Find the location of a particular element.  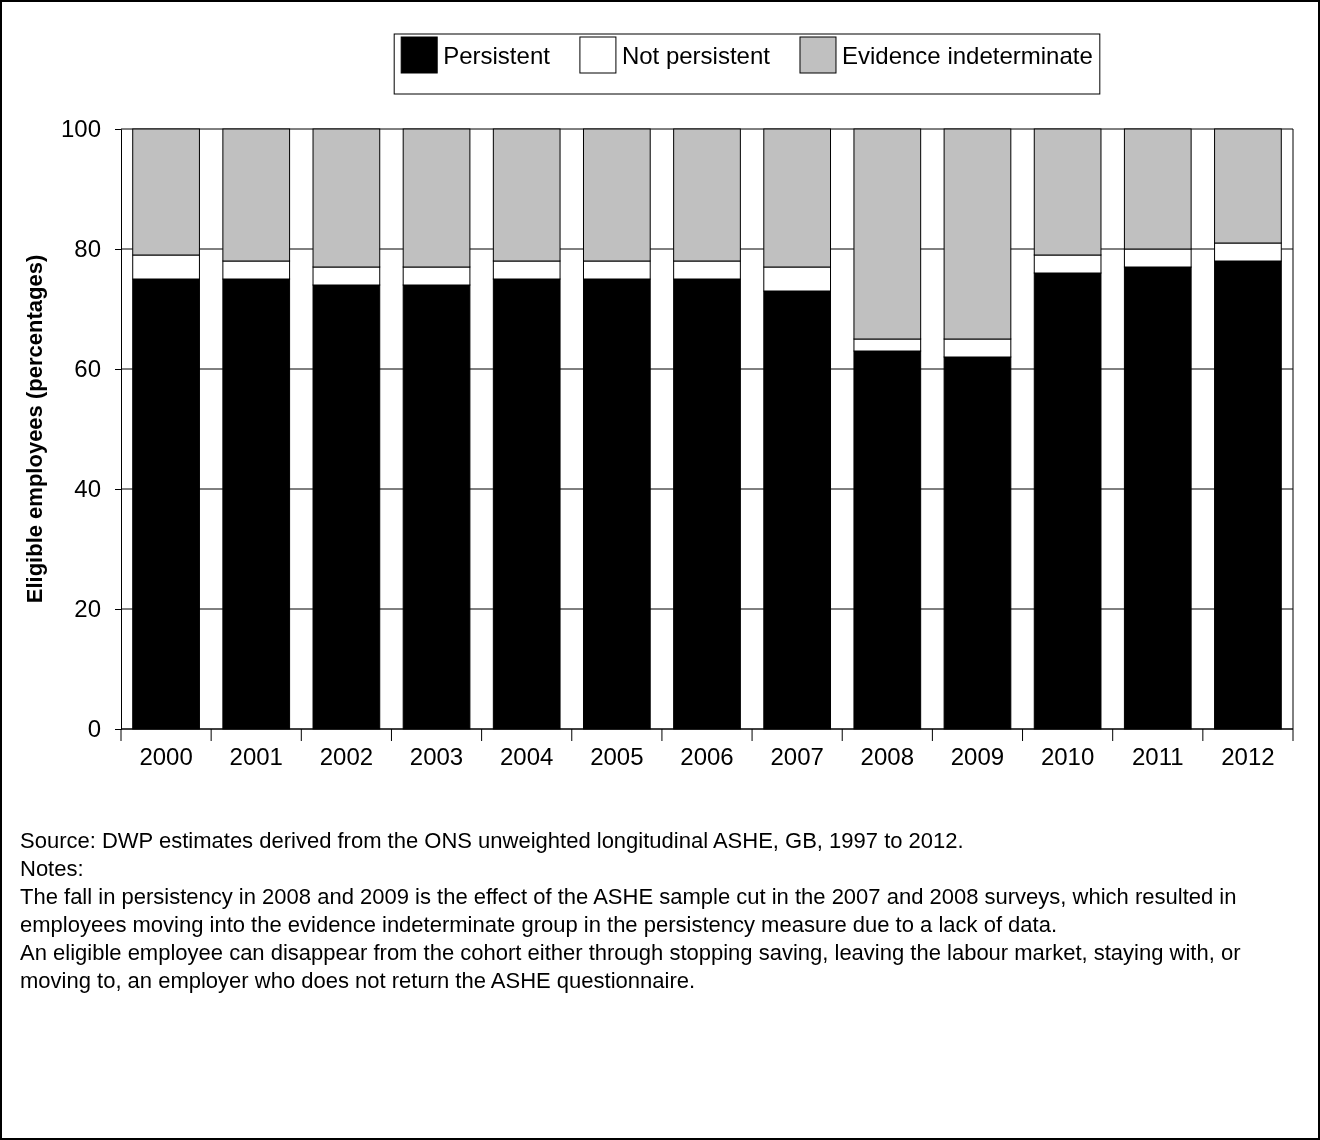

x-tick-label: 2006 is located at coordinates (707, 756).